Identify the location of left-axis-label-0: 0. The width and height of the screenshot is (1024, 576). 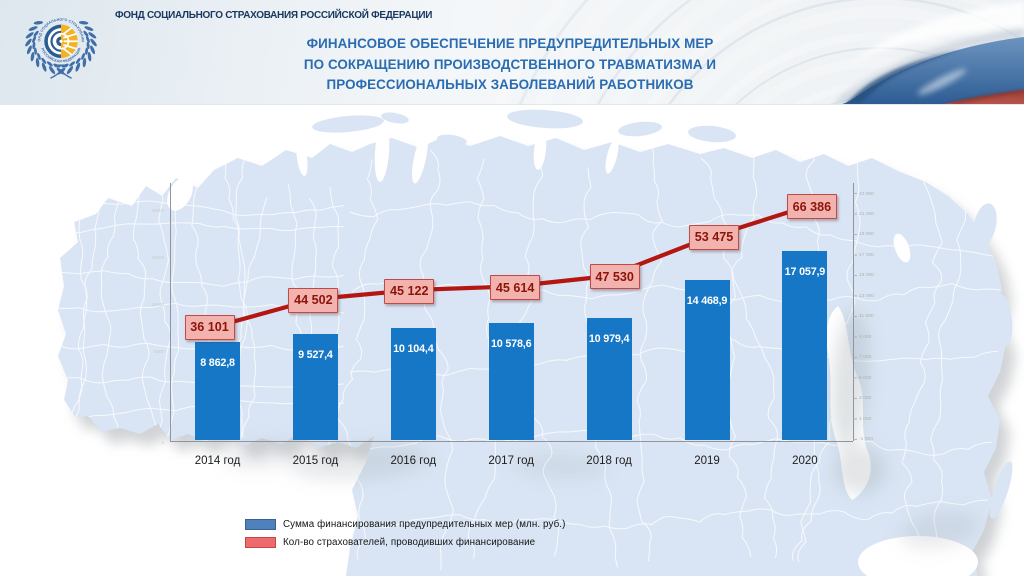
(162, 443).